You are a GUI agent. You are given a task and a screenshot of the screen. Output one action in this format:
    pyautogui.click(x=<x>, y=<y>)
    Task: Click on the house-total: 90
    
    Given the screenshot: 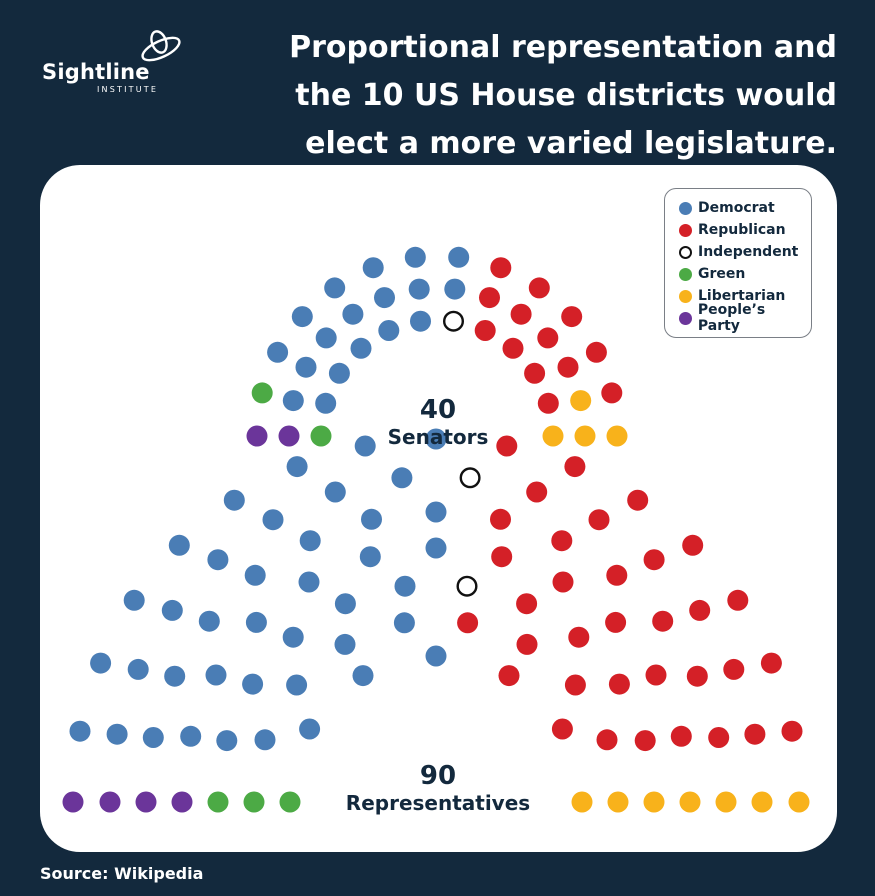 What is the action you would take?
    pyautogui.click(x=438, y=776)
    